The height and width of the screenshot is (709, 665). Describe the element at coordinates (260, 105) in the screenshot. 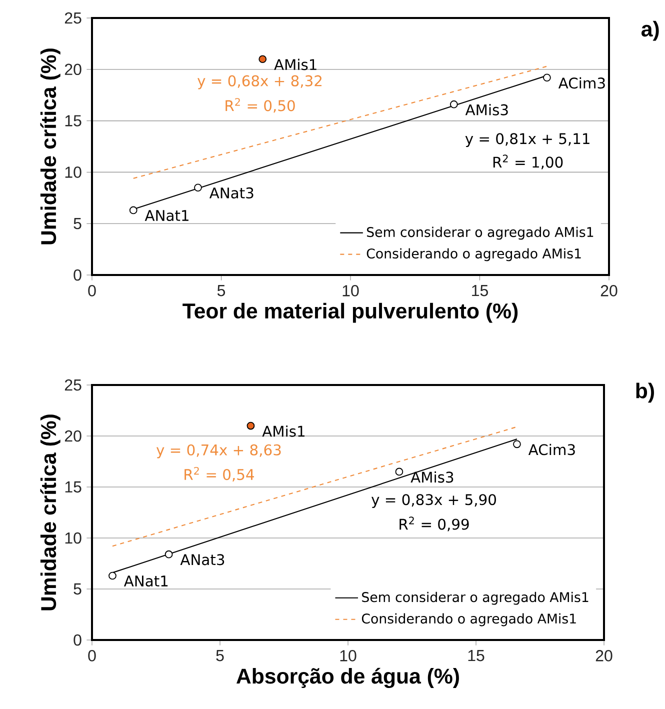

I see `annotation: R$^{2}$ = 0,50` at that location.